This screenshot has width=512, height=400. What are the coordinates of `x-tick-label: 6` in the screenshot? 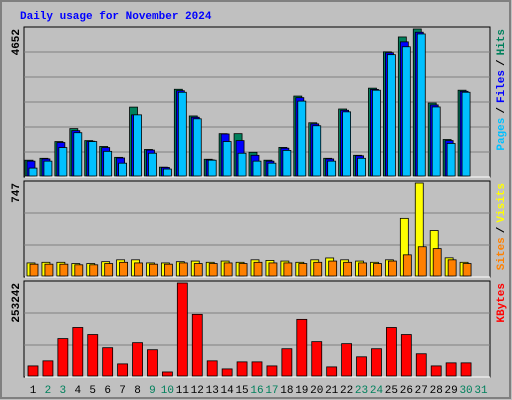 It's located at (107, 391).